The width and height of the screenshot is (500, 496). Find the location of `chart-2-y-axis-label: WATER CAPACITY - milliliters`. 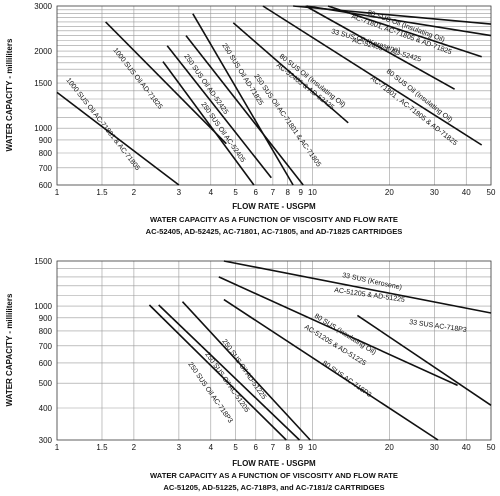

chart-2-y-axis-label: WATER CAPACITY - milliliters is located at coordinates (9, 349).